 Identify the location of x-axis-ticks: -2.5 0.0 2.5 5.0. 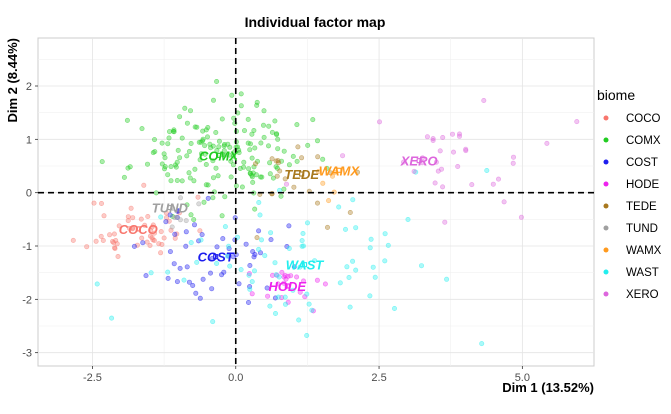
(306, 375).